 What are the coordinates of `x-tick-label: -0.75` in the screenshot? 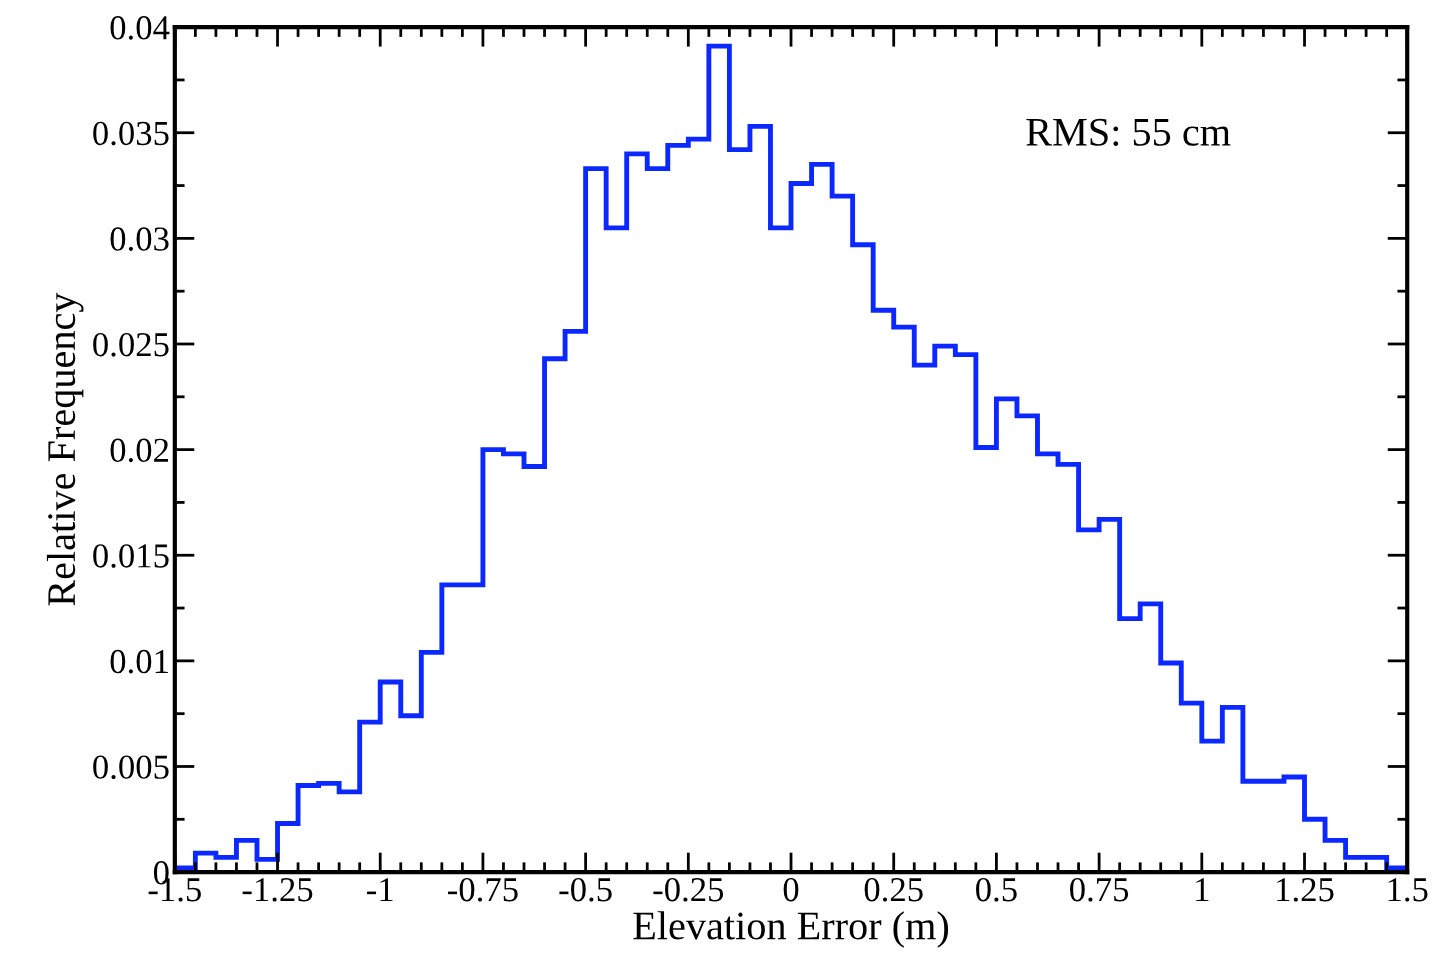 It's located at (483, 889).